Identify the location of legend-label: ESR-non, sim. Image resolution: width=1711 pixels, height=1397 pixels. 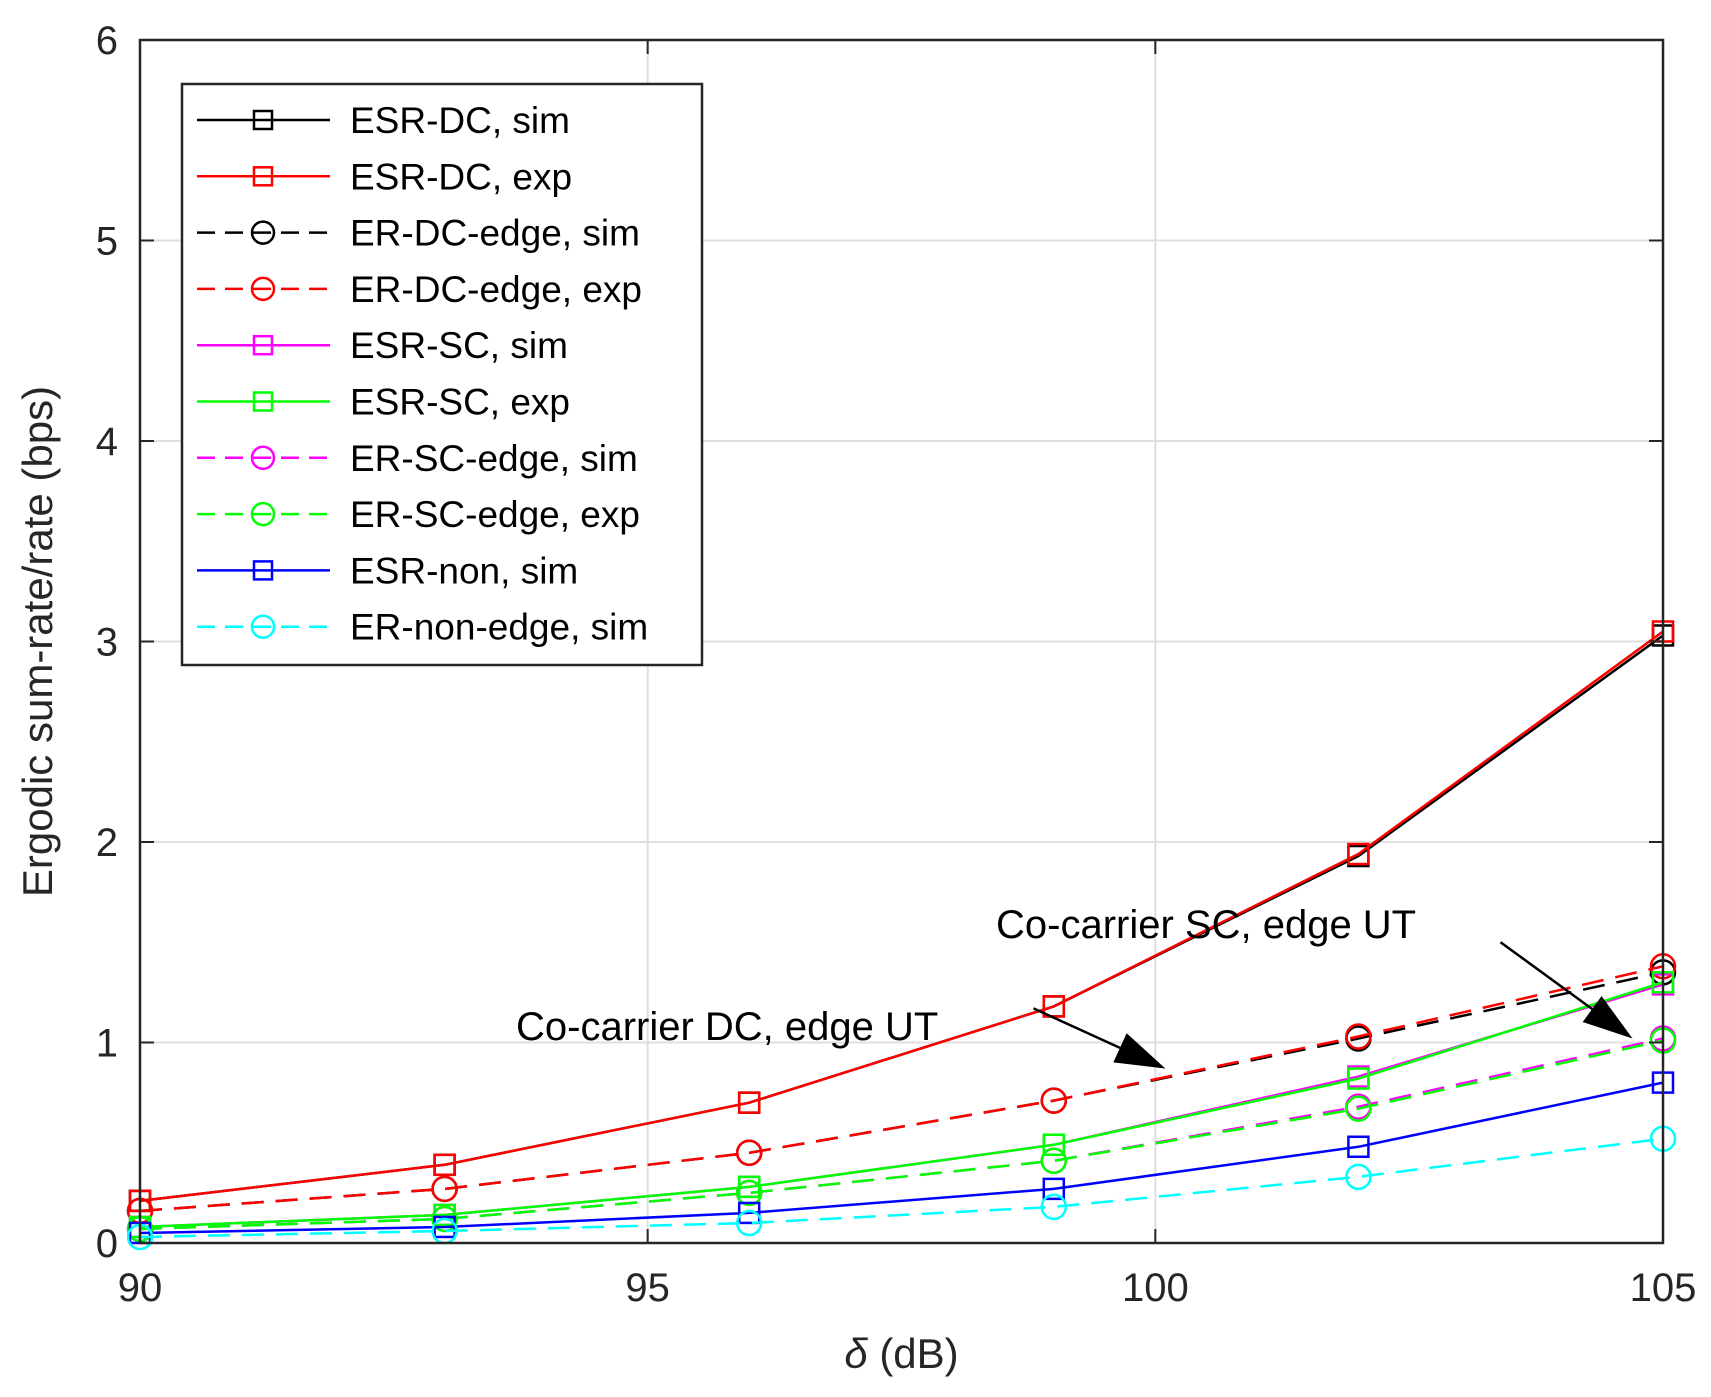
(464, 570).